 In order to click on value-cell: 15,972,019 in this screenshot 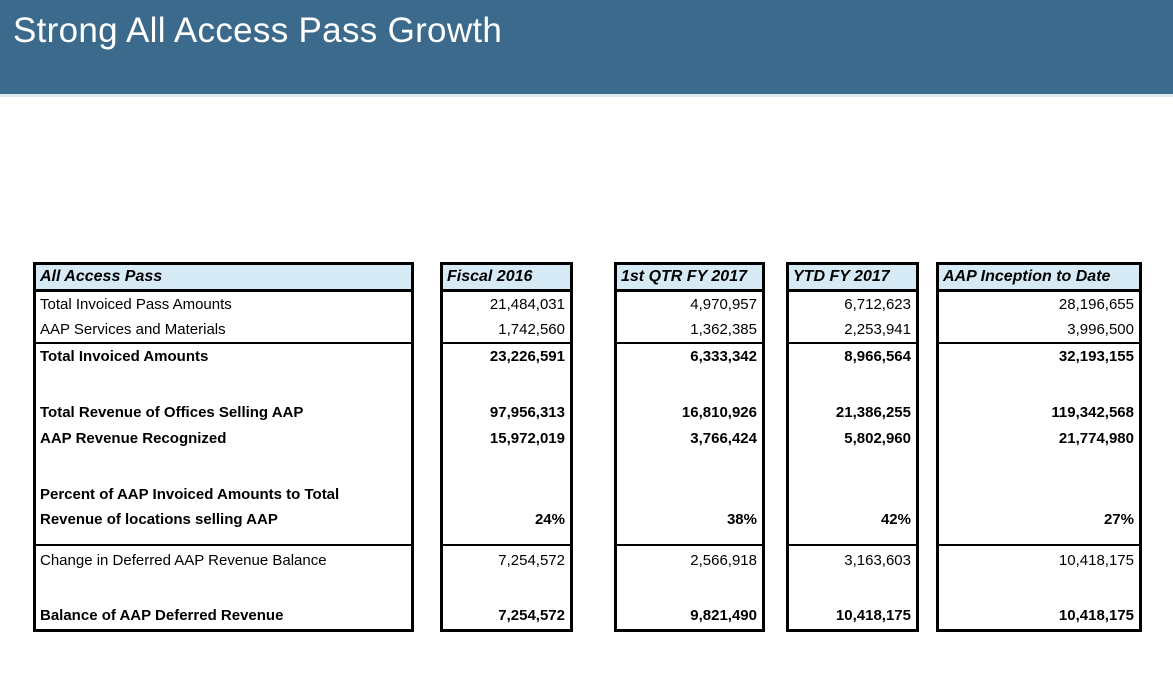, I will do `click(527, 438)`.